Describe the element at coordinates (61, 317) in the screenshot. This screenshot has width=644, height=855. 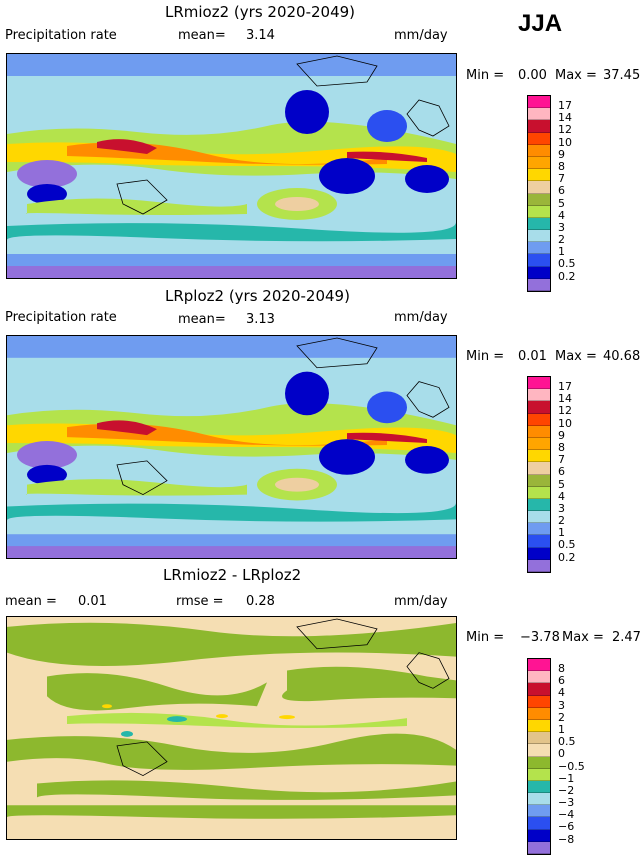
I see `panel-2-field-label: Precipitation rate` at that location.